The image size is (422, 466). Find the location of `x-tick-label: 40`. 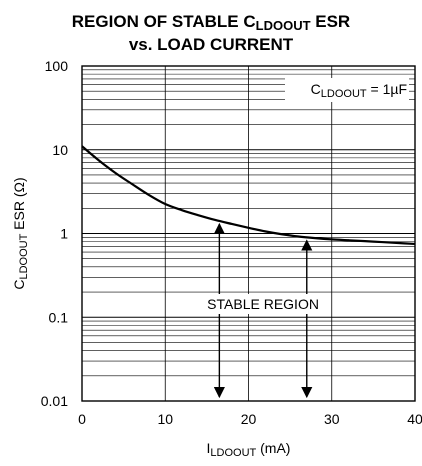

x-tick-label: 40 is located at coordinates (414, 419).